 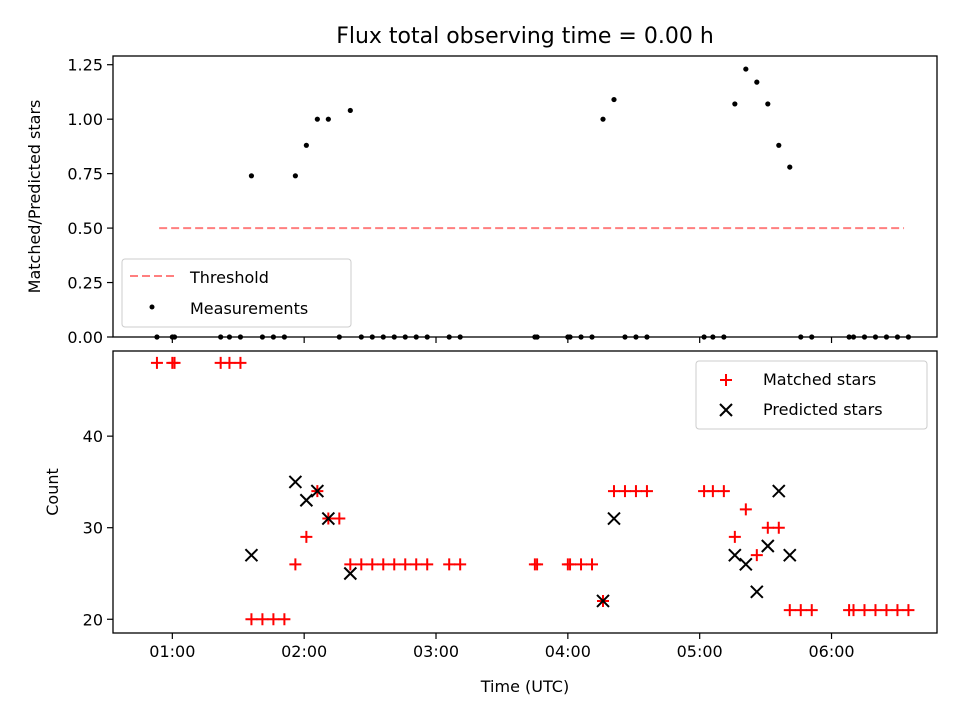 What do you see at coordinates (85, 337) in the screenshot?
I see `y-tick-label: 0.00` at bounding box center [85, 337].